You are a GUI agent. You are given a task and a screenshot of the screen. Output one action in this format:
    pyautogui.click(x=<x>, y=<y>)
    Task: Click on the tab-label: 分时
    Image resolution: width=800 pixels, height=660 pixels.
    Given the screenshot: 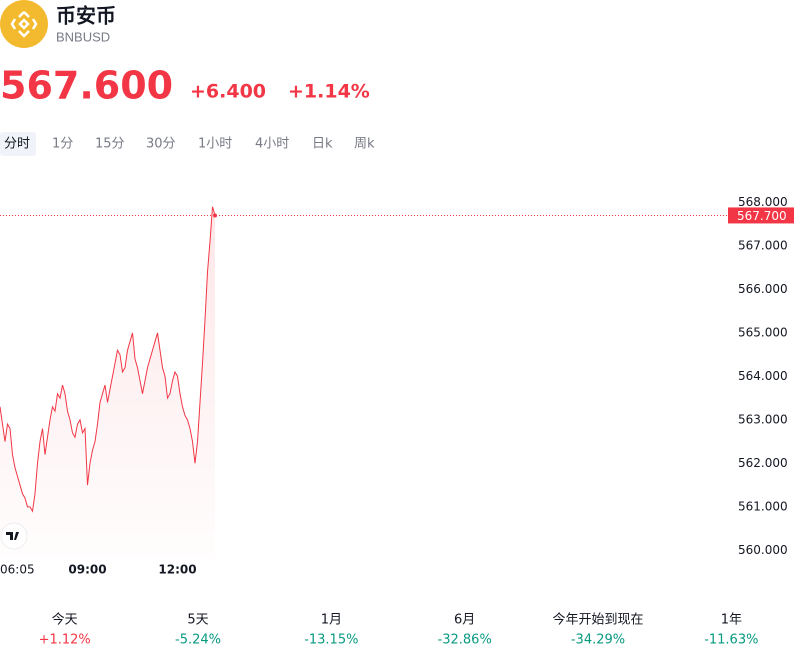 What is the action you would take?
    pyautogui.click(x=17, y=144)
    